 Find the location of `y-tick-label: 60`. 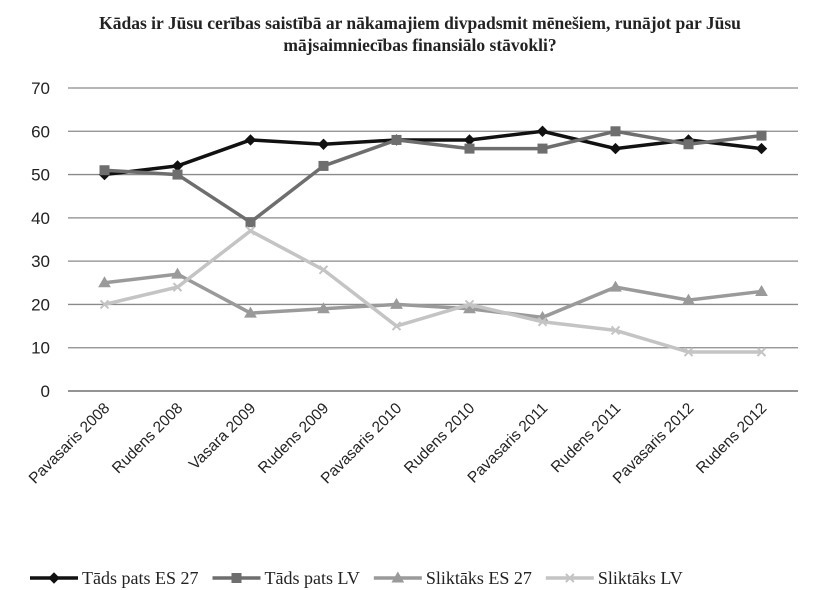

y-tick-label: 60 is located at coordinates (40, 131).